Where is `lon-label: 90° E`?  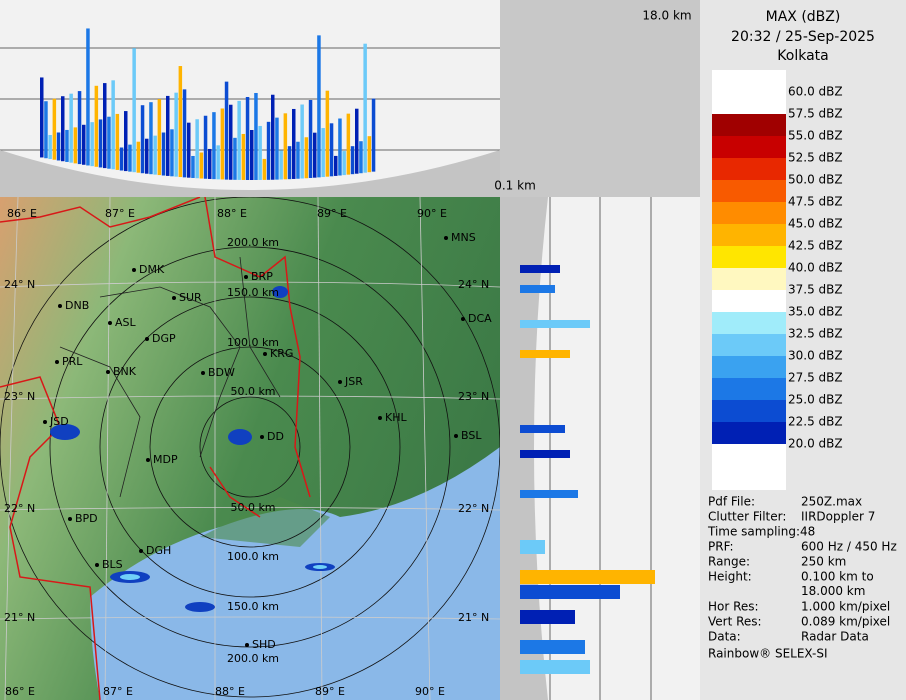 lon-label: 90° E is located at coordinates (432, 213).